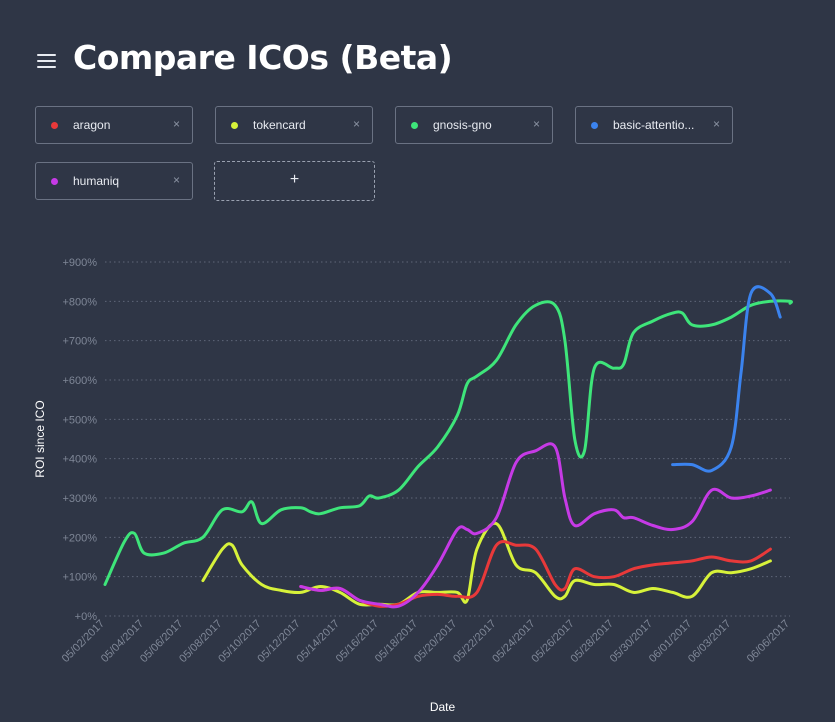 Image resolution: width=835 pixels, height=722 pixels. Describe the element at coordinates (79, 460) in the screenshot. I see `y-tick-label: +400%` at that location.